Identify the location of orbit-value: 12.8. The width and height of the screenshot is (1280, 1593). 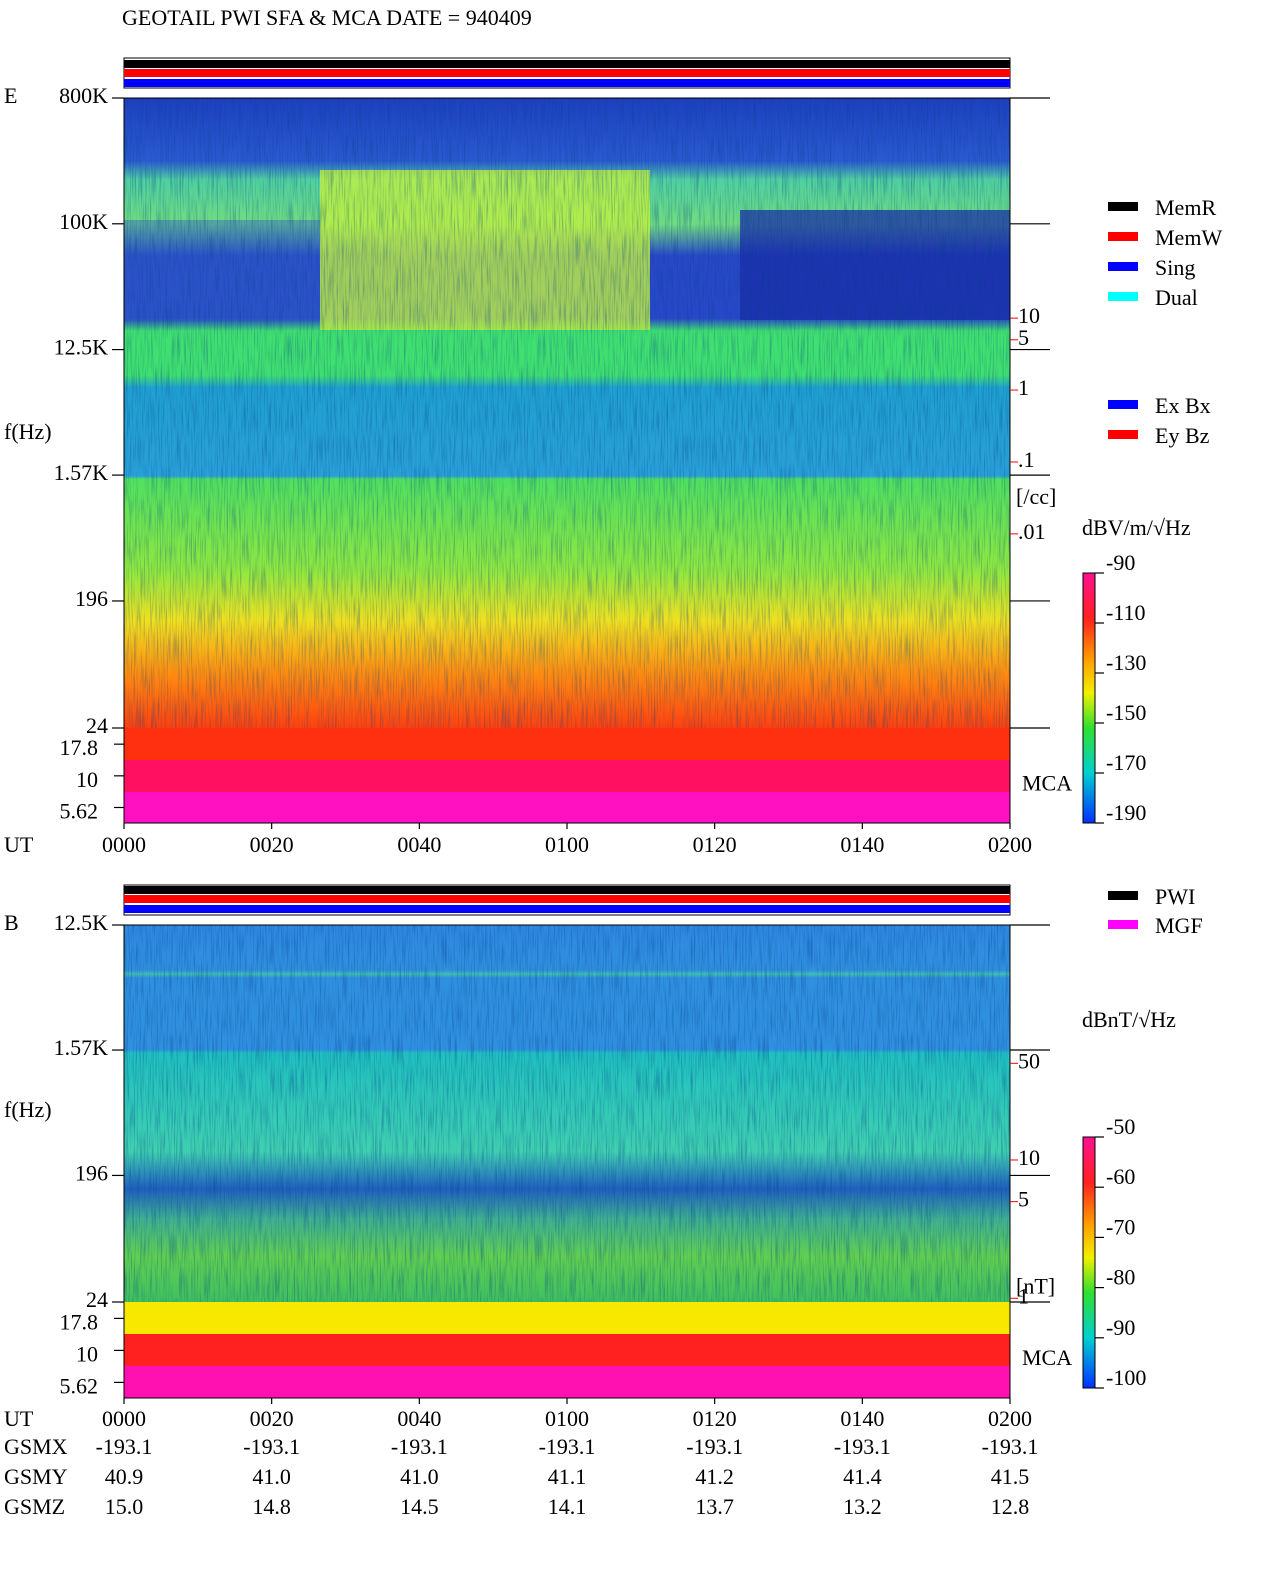
(1010, 1506).